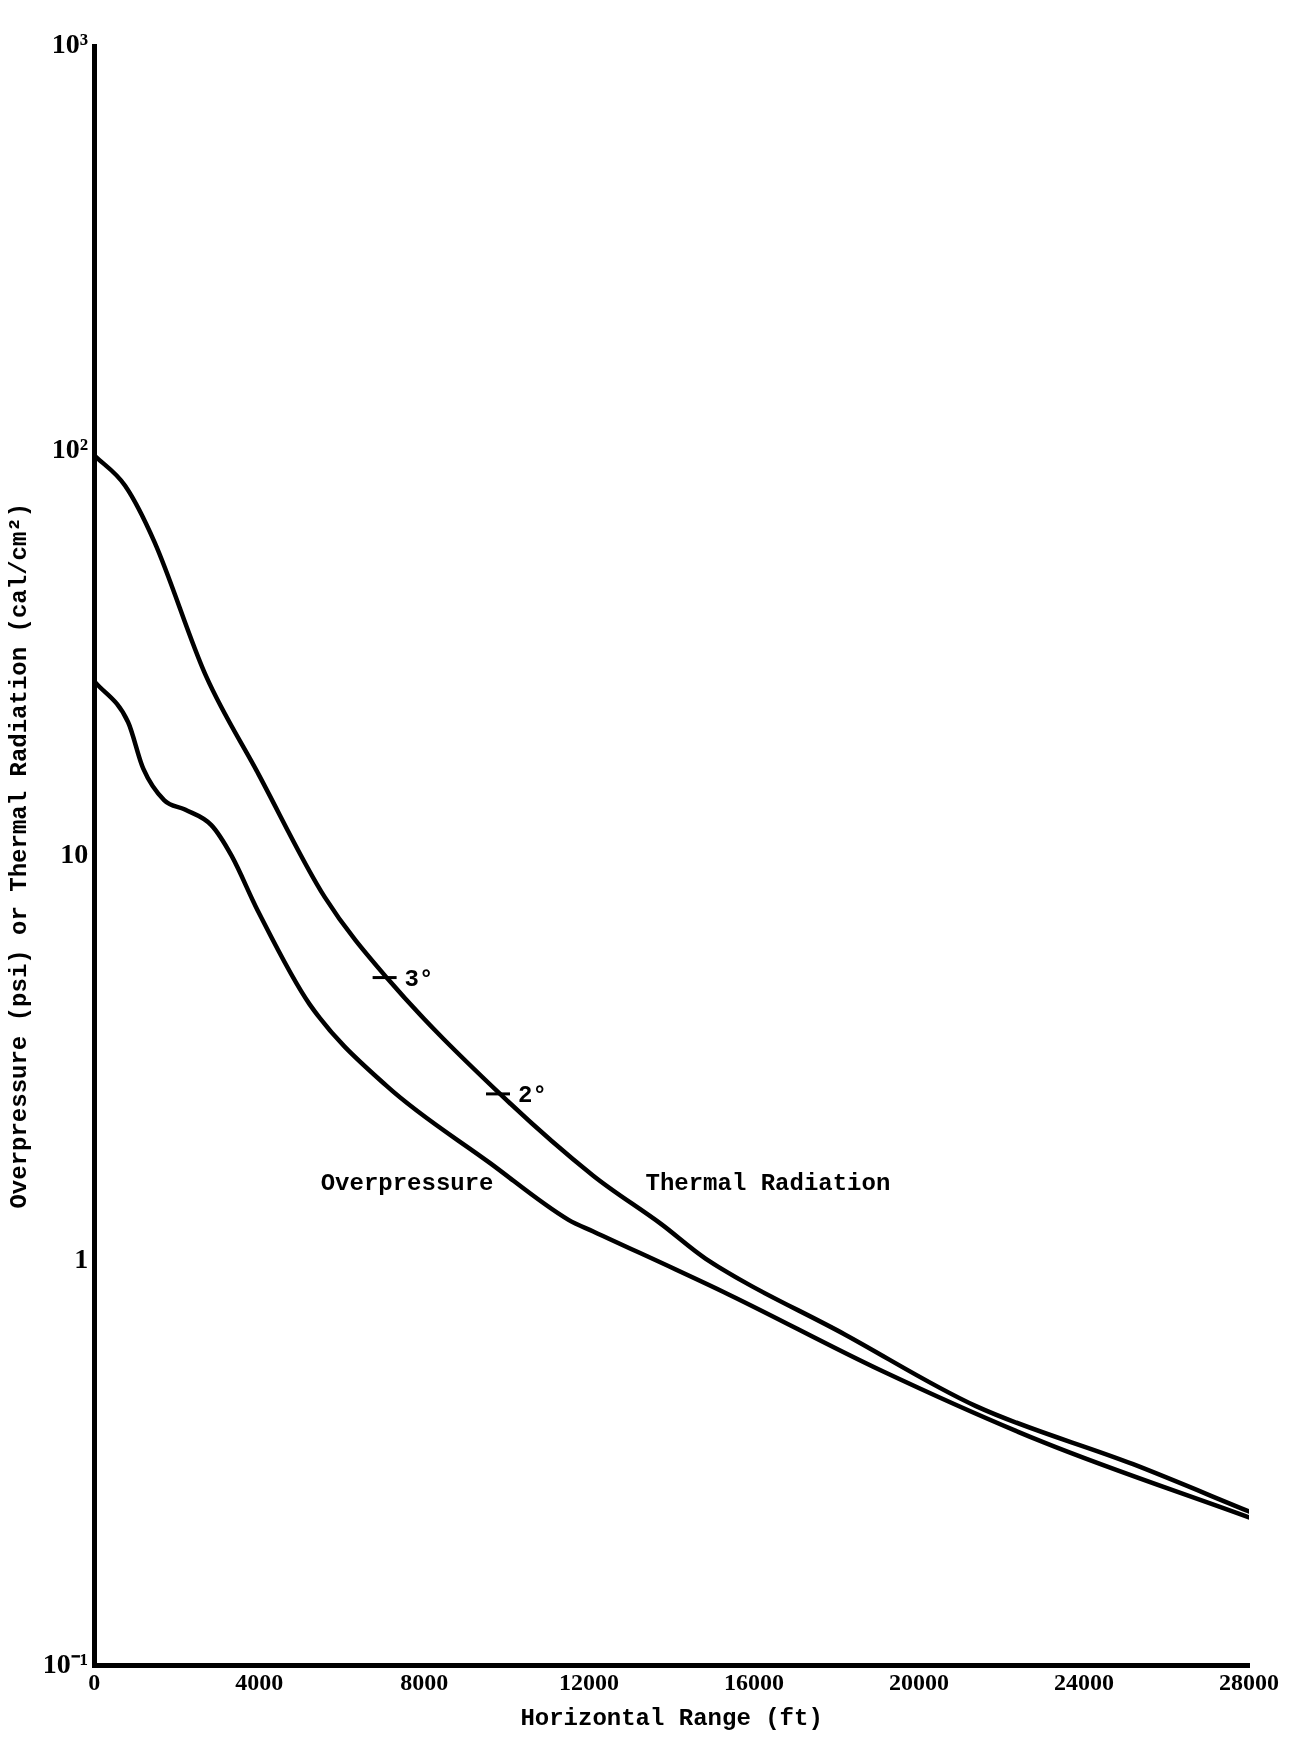 The height and width of the screenshot is (1739, 1294). I want to click on y-axis-title: Overpressure (psi) or Thermal Radiation (cal/cm²), so click(20, 855).